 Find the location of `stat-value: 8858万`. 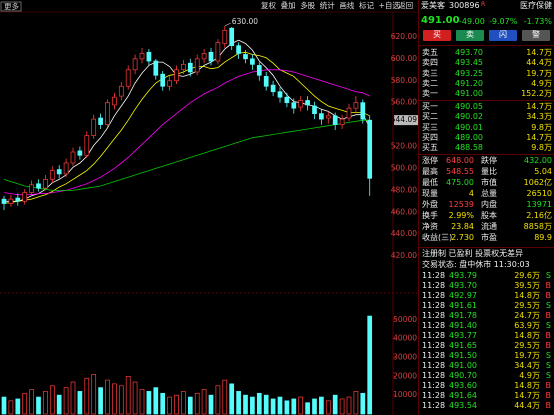

stat-value: 8858万 is located at coordinates (537, 226).